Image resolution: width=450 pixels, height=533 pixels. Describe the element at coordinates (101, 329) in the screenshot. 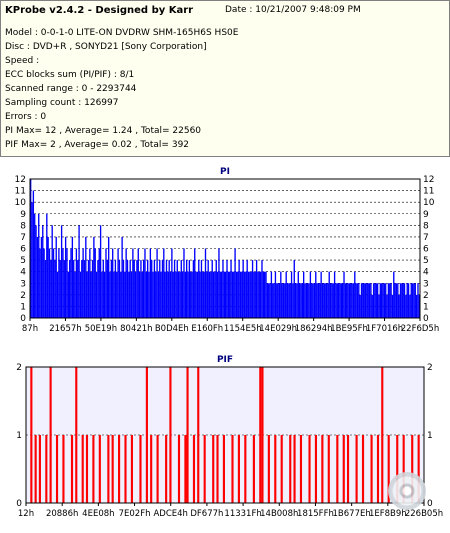

I see `pi-x-tick-label: 50E19h` at that location.